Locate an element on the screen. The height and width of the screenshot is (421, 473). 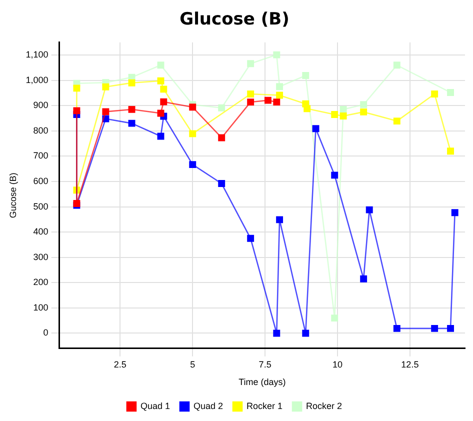
legend-label: Quad 1 is located at coordinates (155, 405).